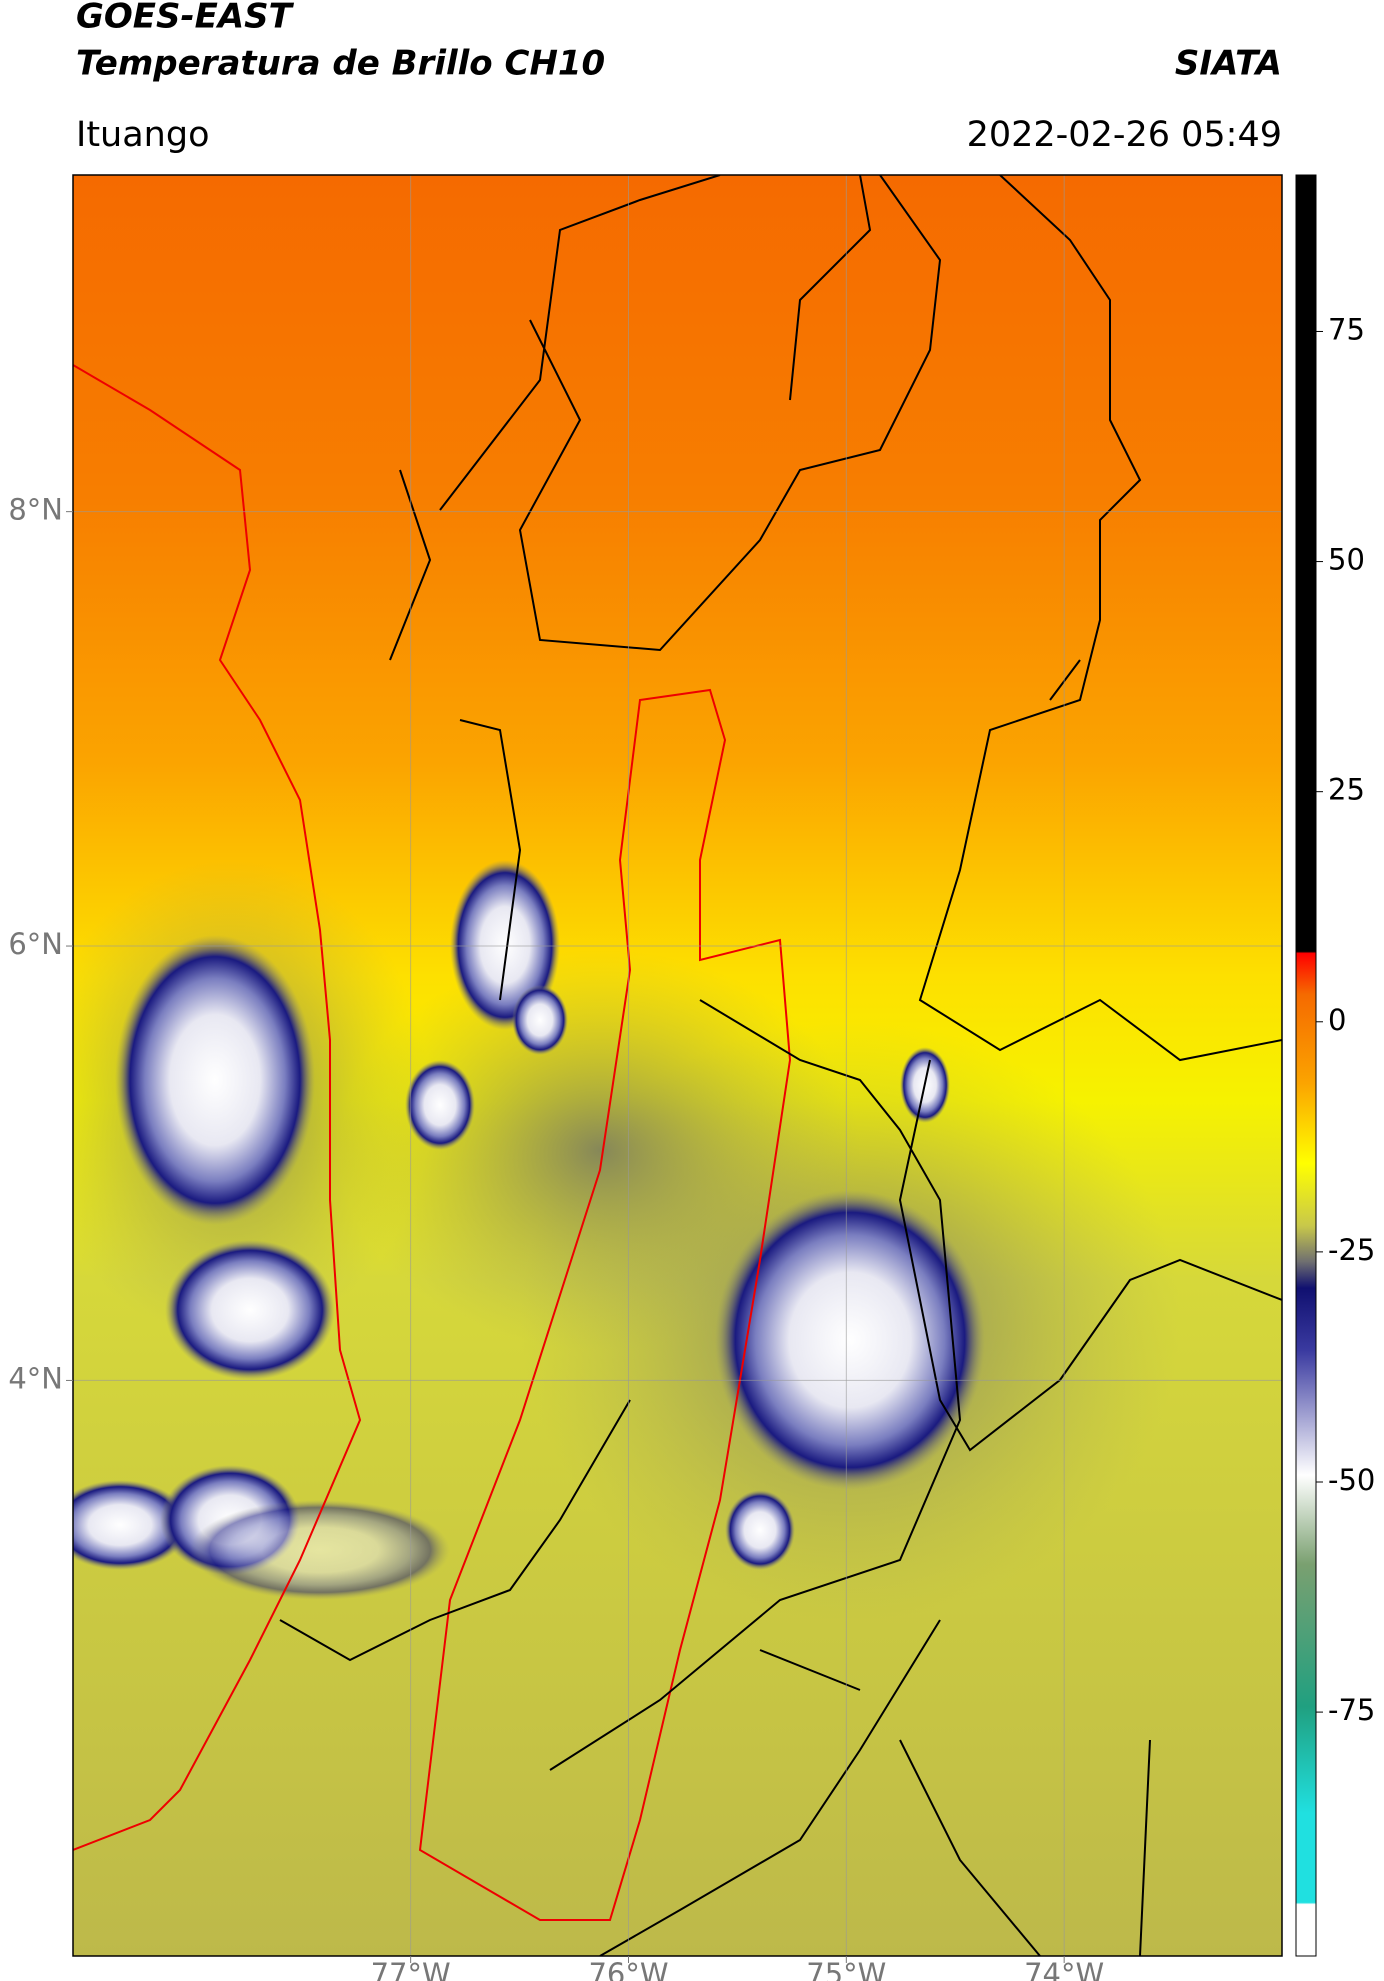 The image size is (1384, 1981). I want to click on x-tick-label: 77°W, so click(411, 1969).